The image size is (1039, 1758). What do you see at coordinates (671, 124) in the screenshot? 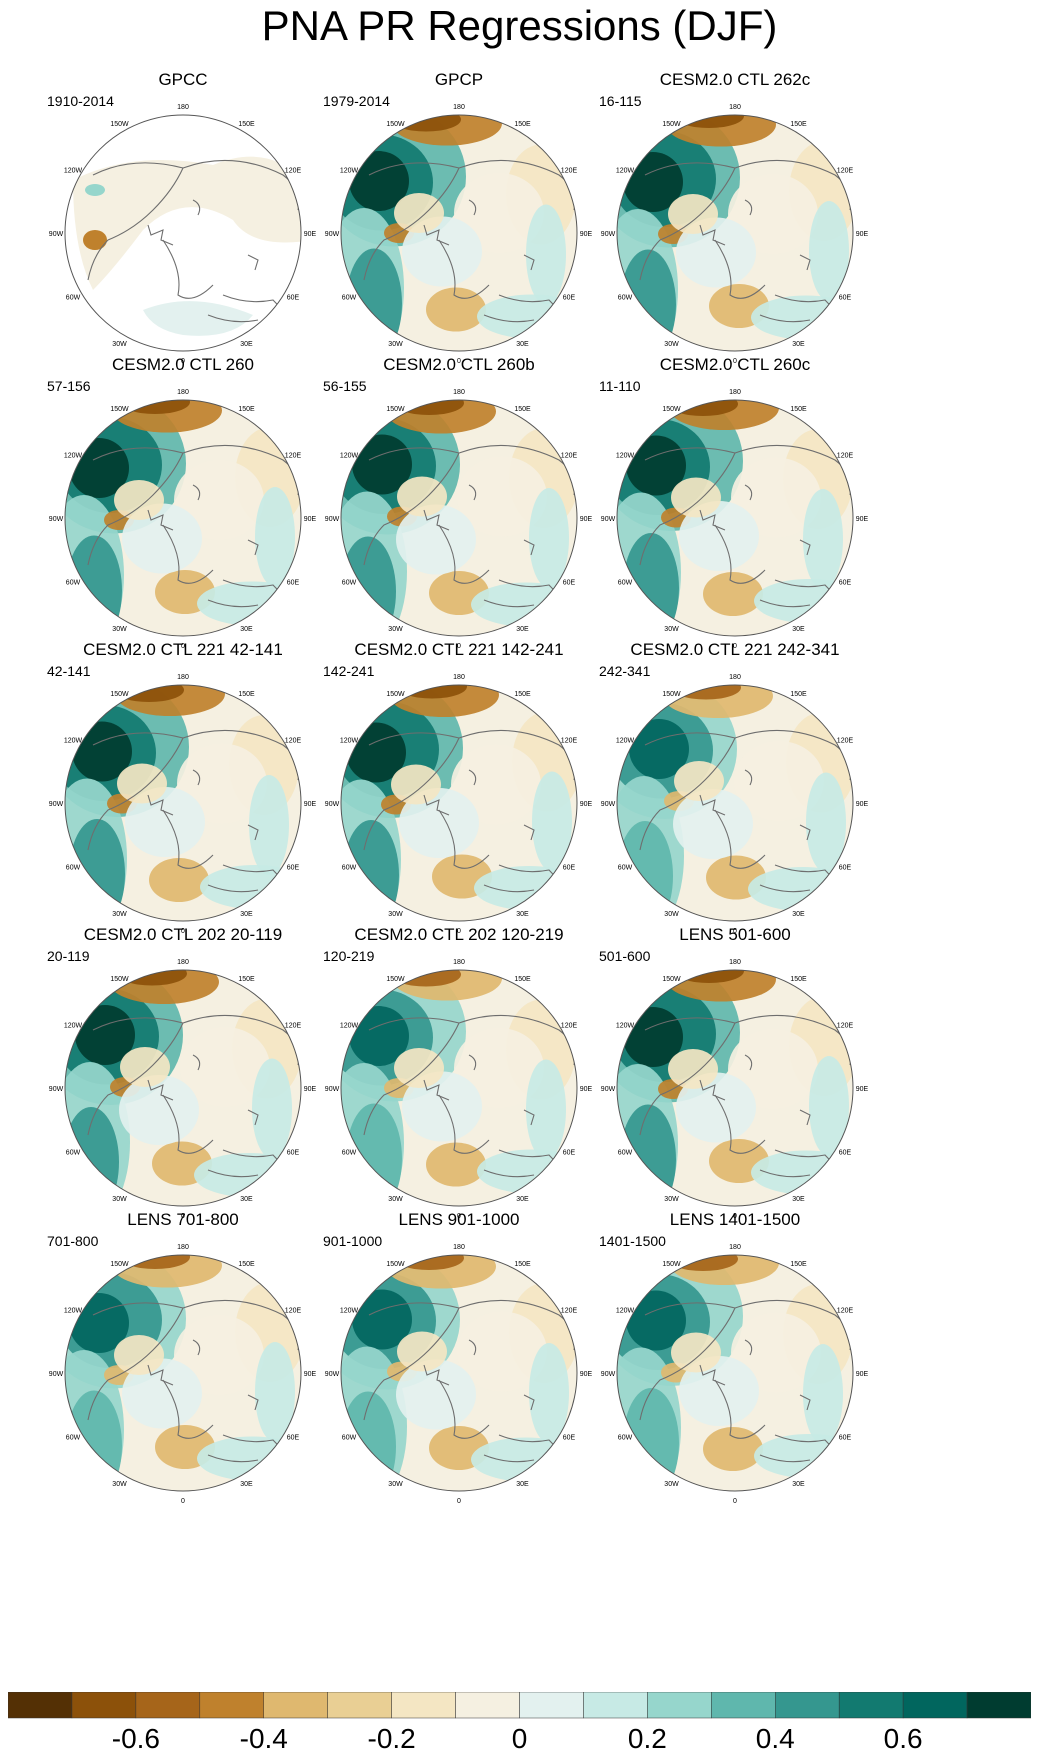
I see `longitude-label: 150W` at bounding box center [671, 124].